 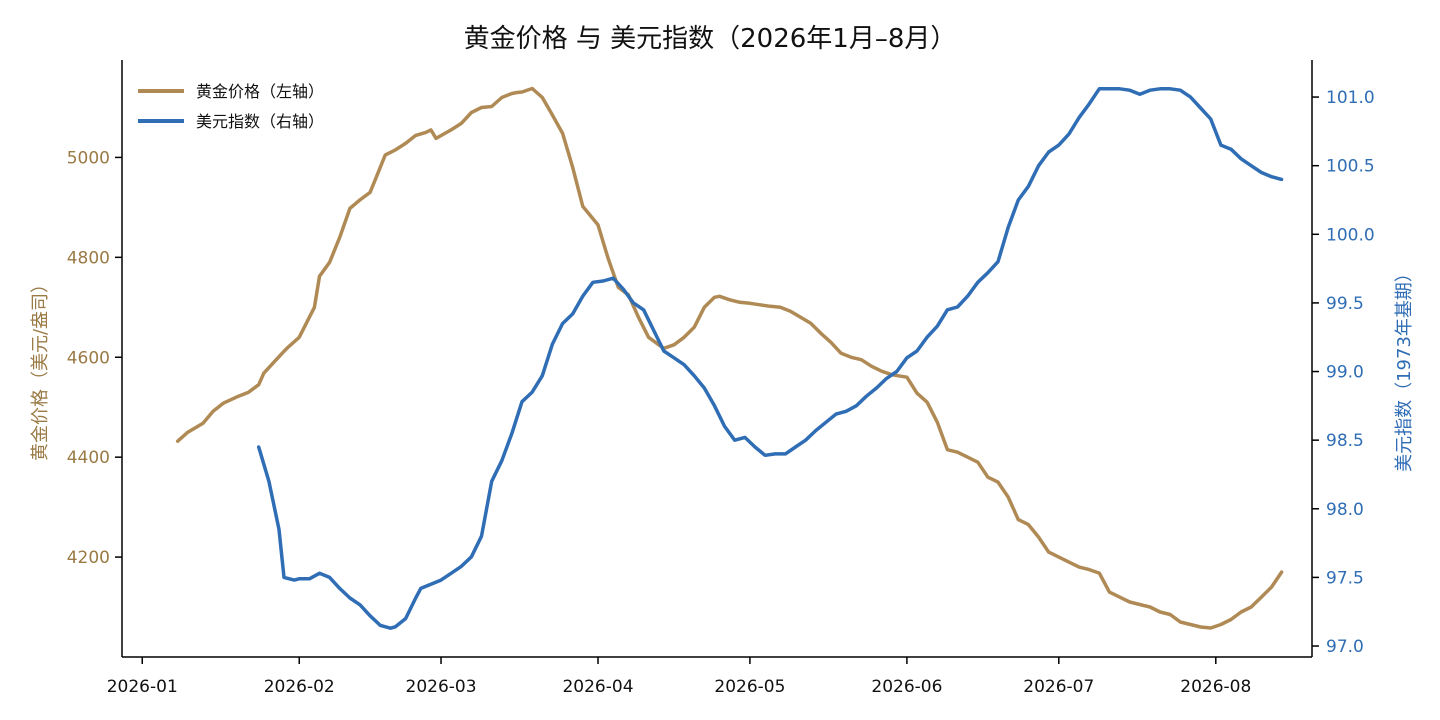 I want to click on x-tick-label: 2026-05, so click(x=749, y=687).